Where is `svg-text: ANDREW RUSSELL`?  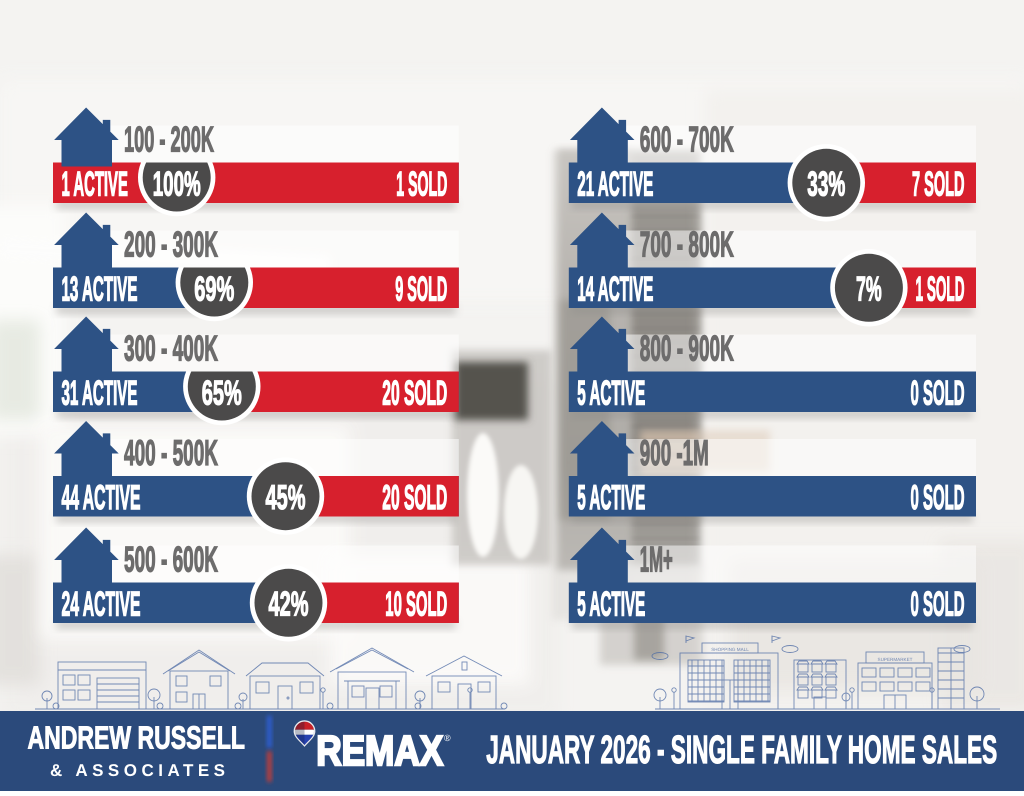
svg-text: ANDREW RUSSELL is located at coordinates (137, 738).